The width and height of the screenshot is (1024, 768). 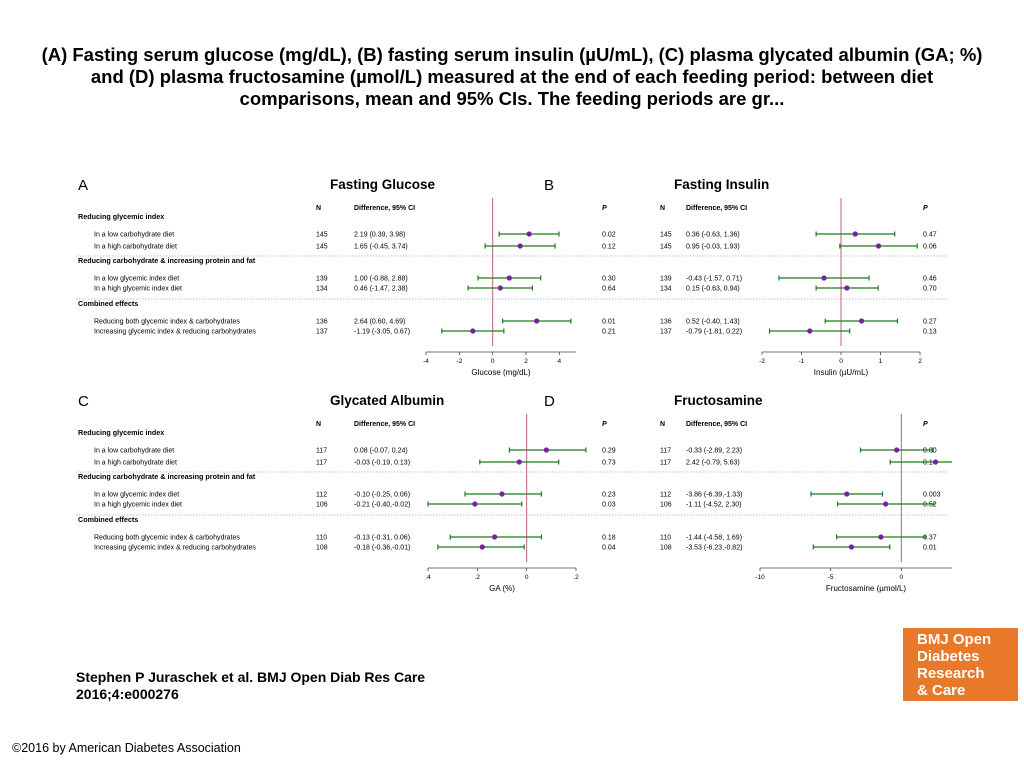 I want to click on panel-a-header-diff: Difference, 95% CI, so click(x=384, y=208).